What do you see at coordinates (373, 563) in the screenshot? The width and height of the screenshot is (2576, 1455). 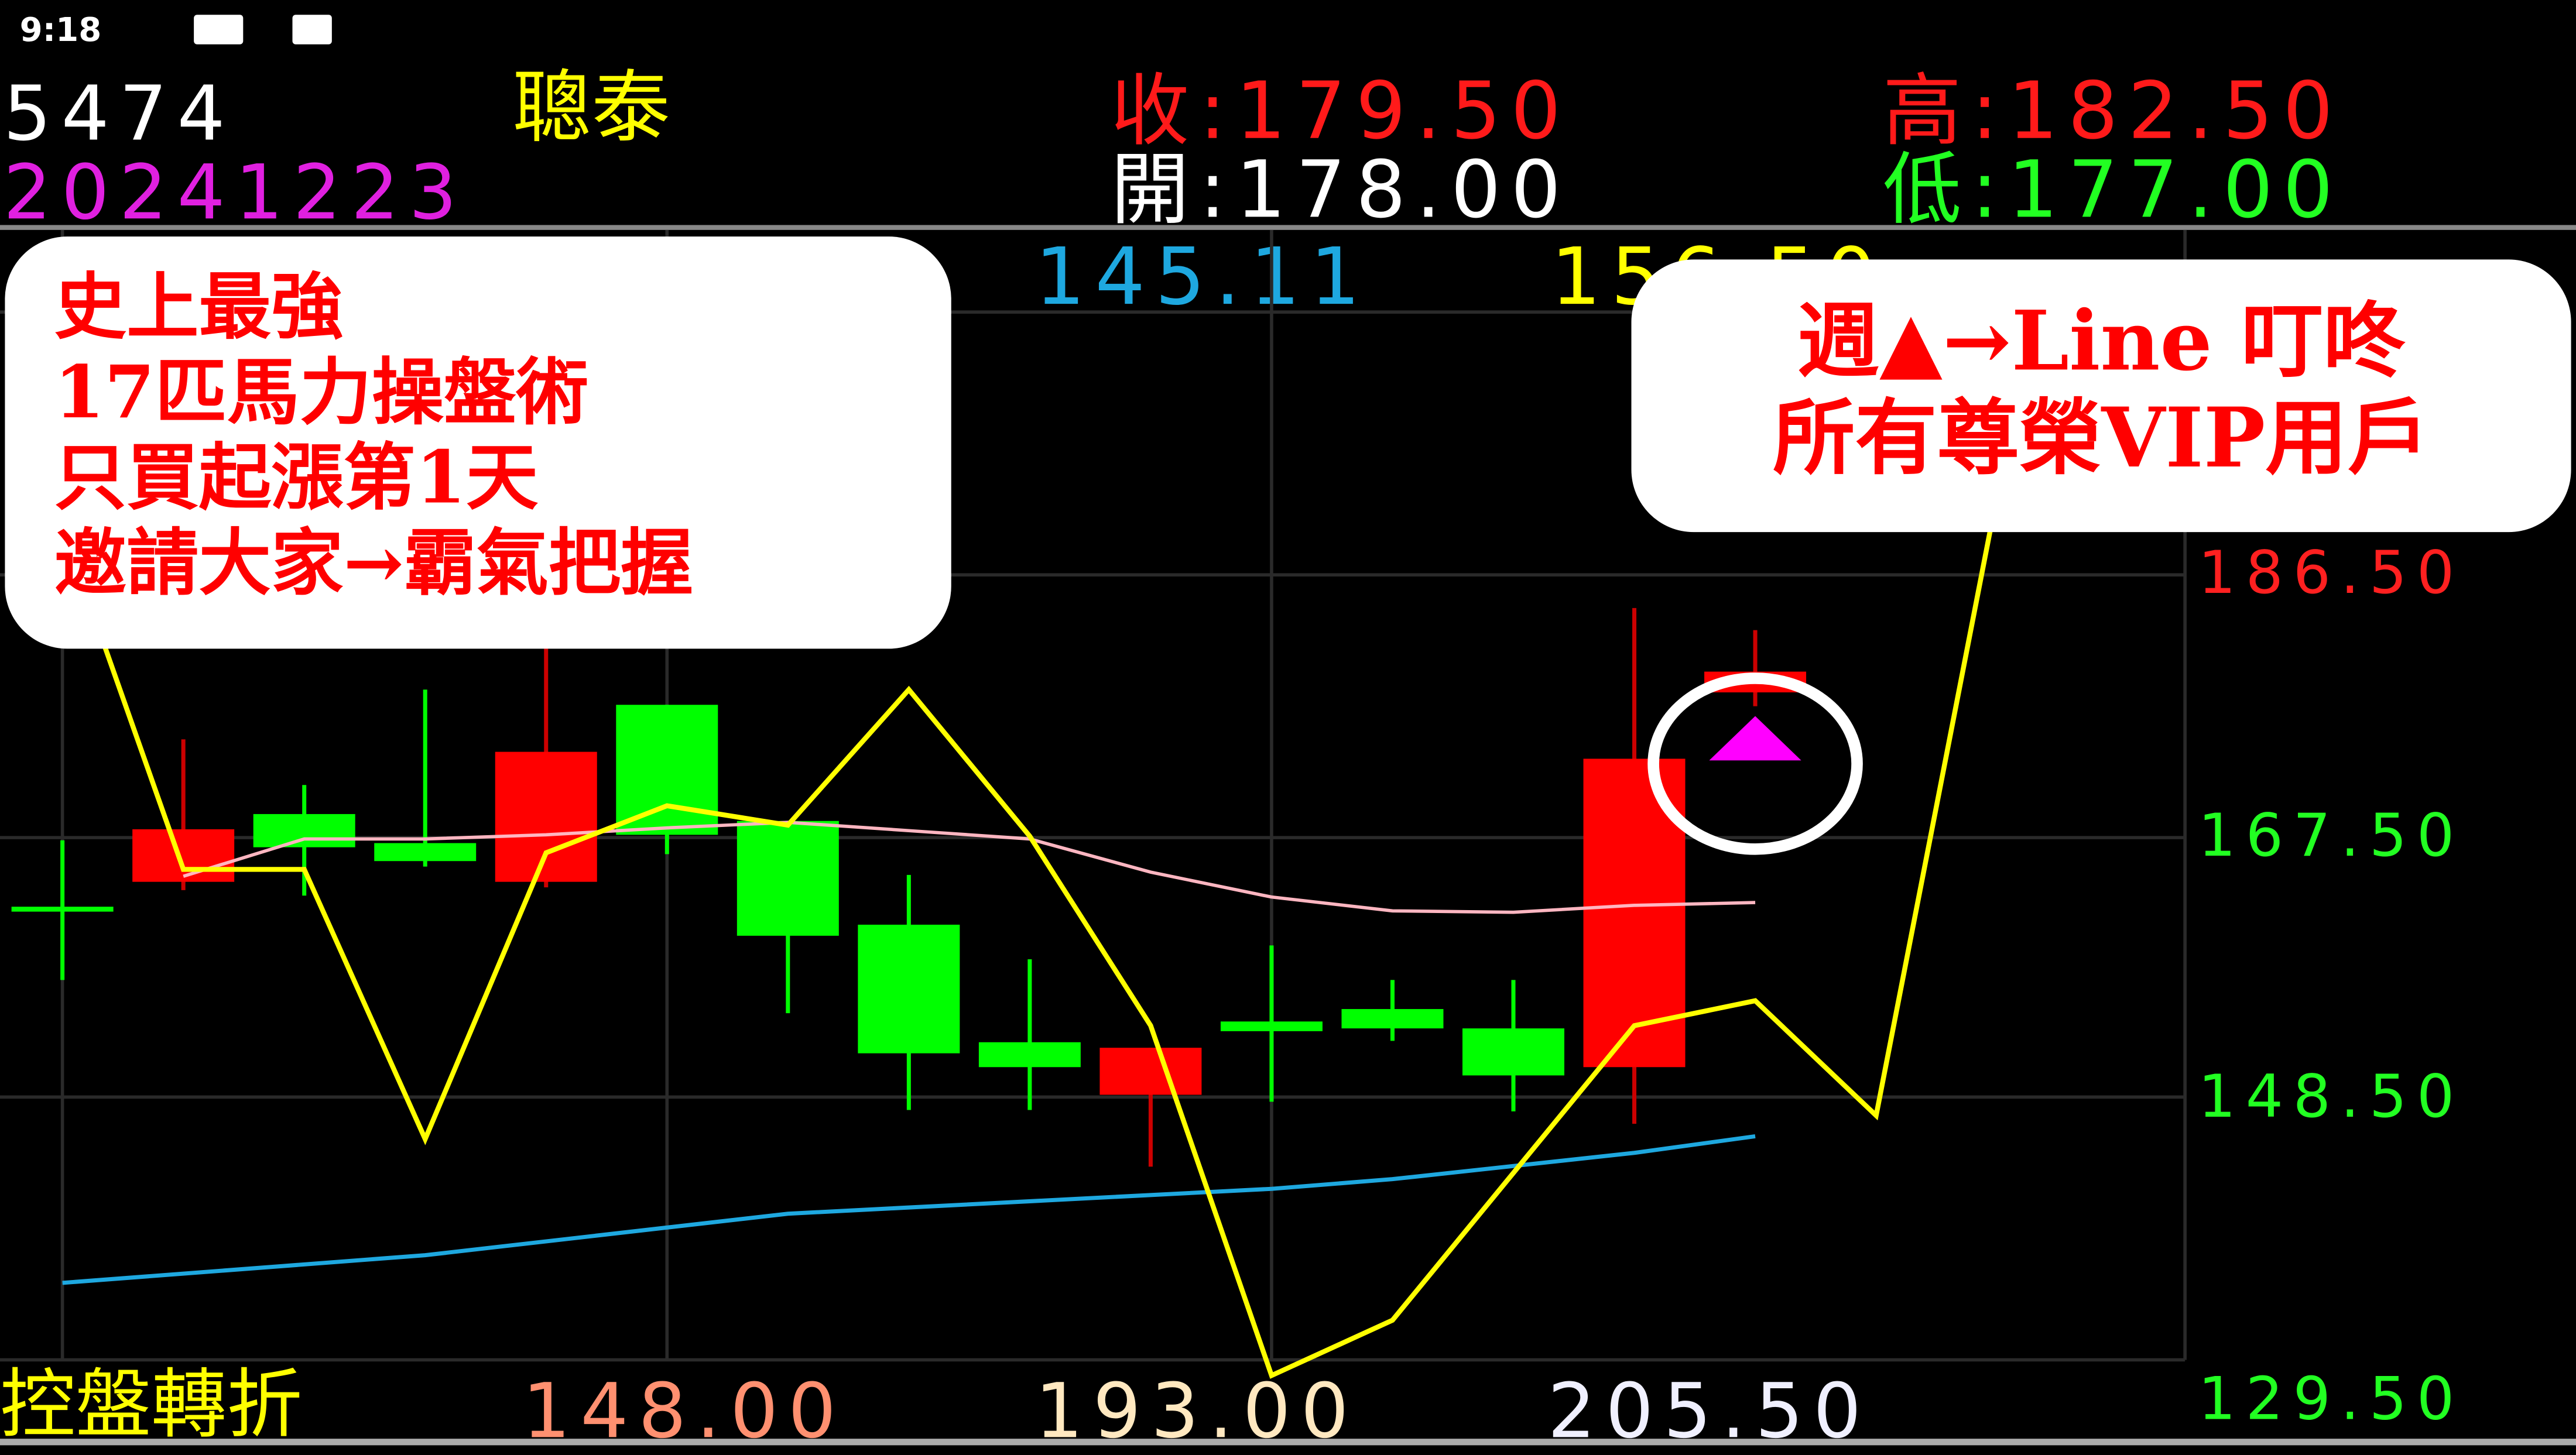 I see `callout-line: 邀請大家→霸氣把握` at bounding box center [373, 563].